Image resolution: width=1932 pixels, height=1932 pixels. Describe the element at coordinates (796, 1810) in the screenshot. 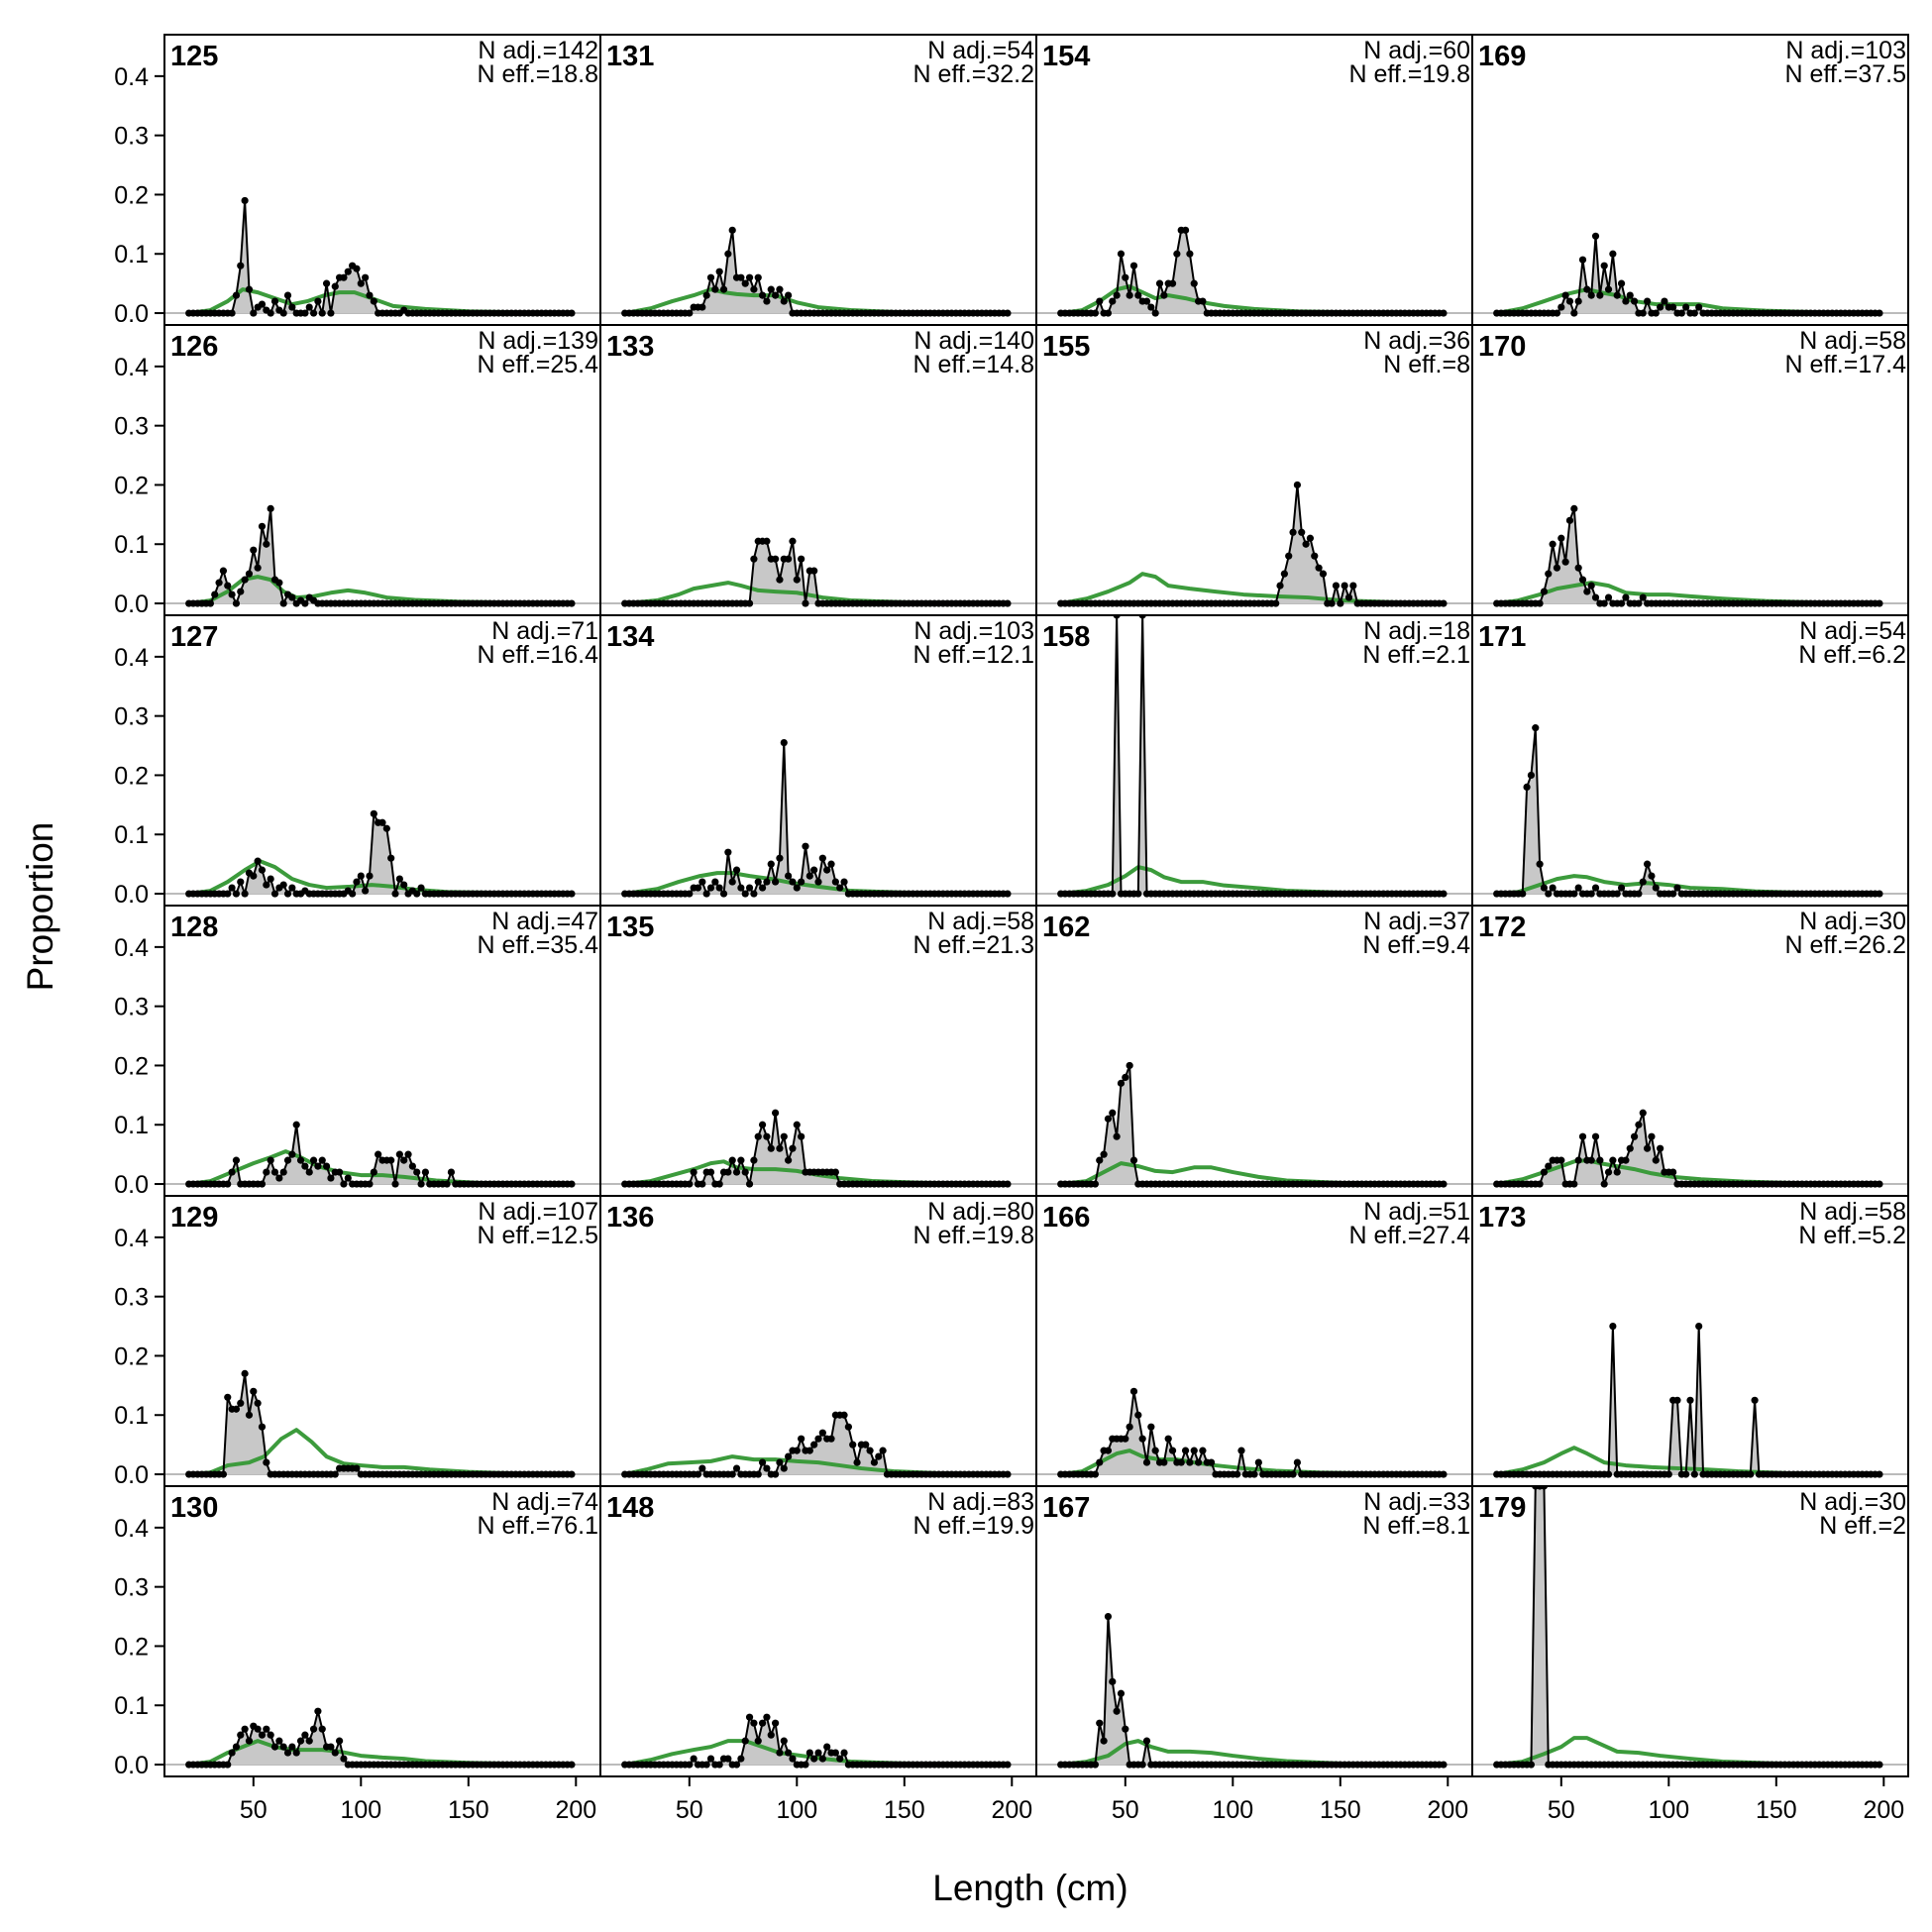

I see `x-tick-label: 100` at that location.